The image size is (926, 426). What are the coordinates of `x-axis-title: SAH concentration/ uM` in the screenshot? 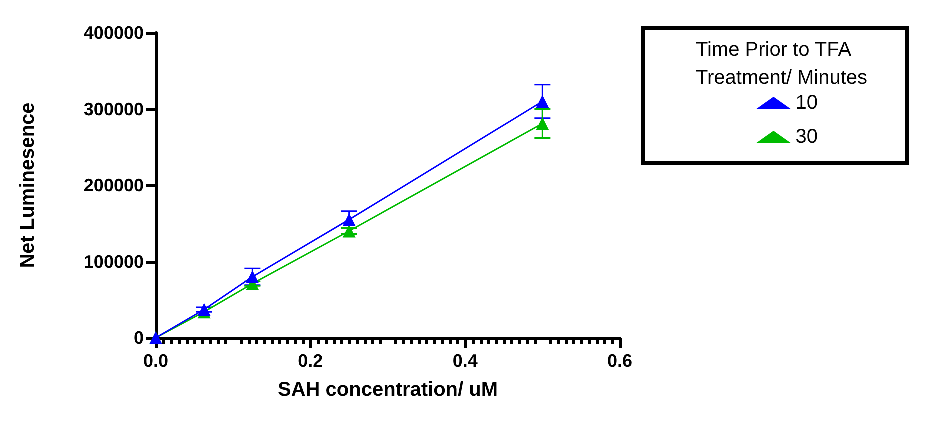 It's located at (388, 390).